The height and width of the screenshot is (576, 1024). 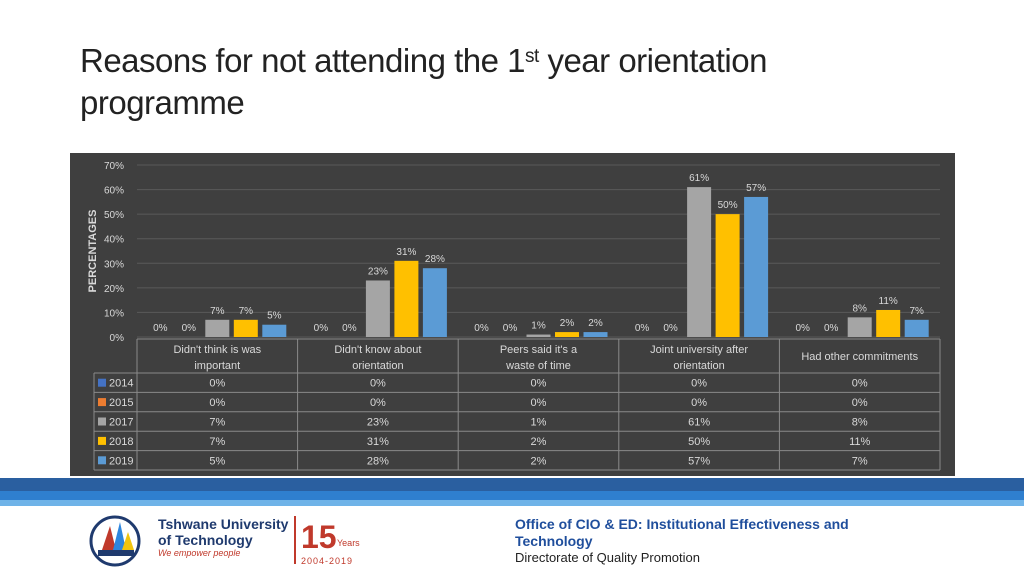 What do you see at coordinates (114, 215) in the screenshot?
I see `y-tick-label: 50%` at bounding box center [114, 215].